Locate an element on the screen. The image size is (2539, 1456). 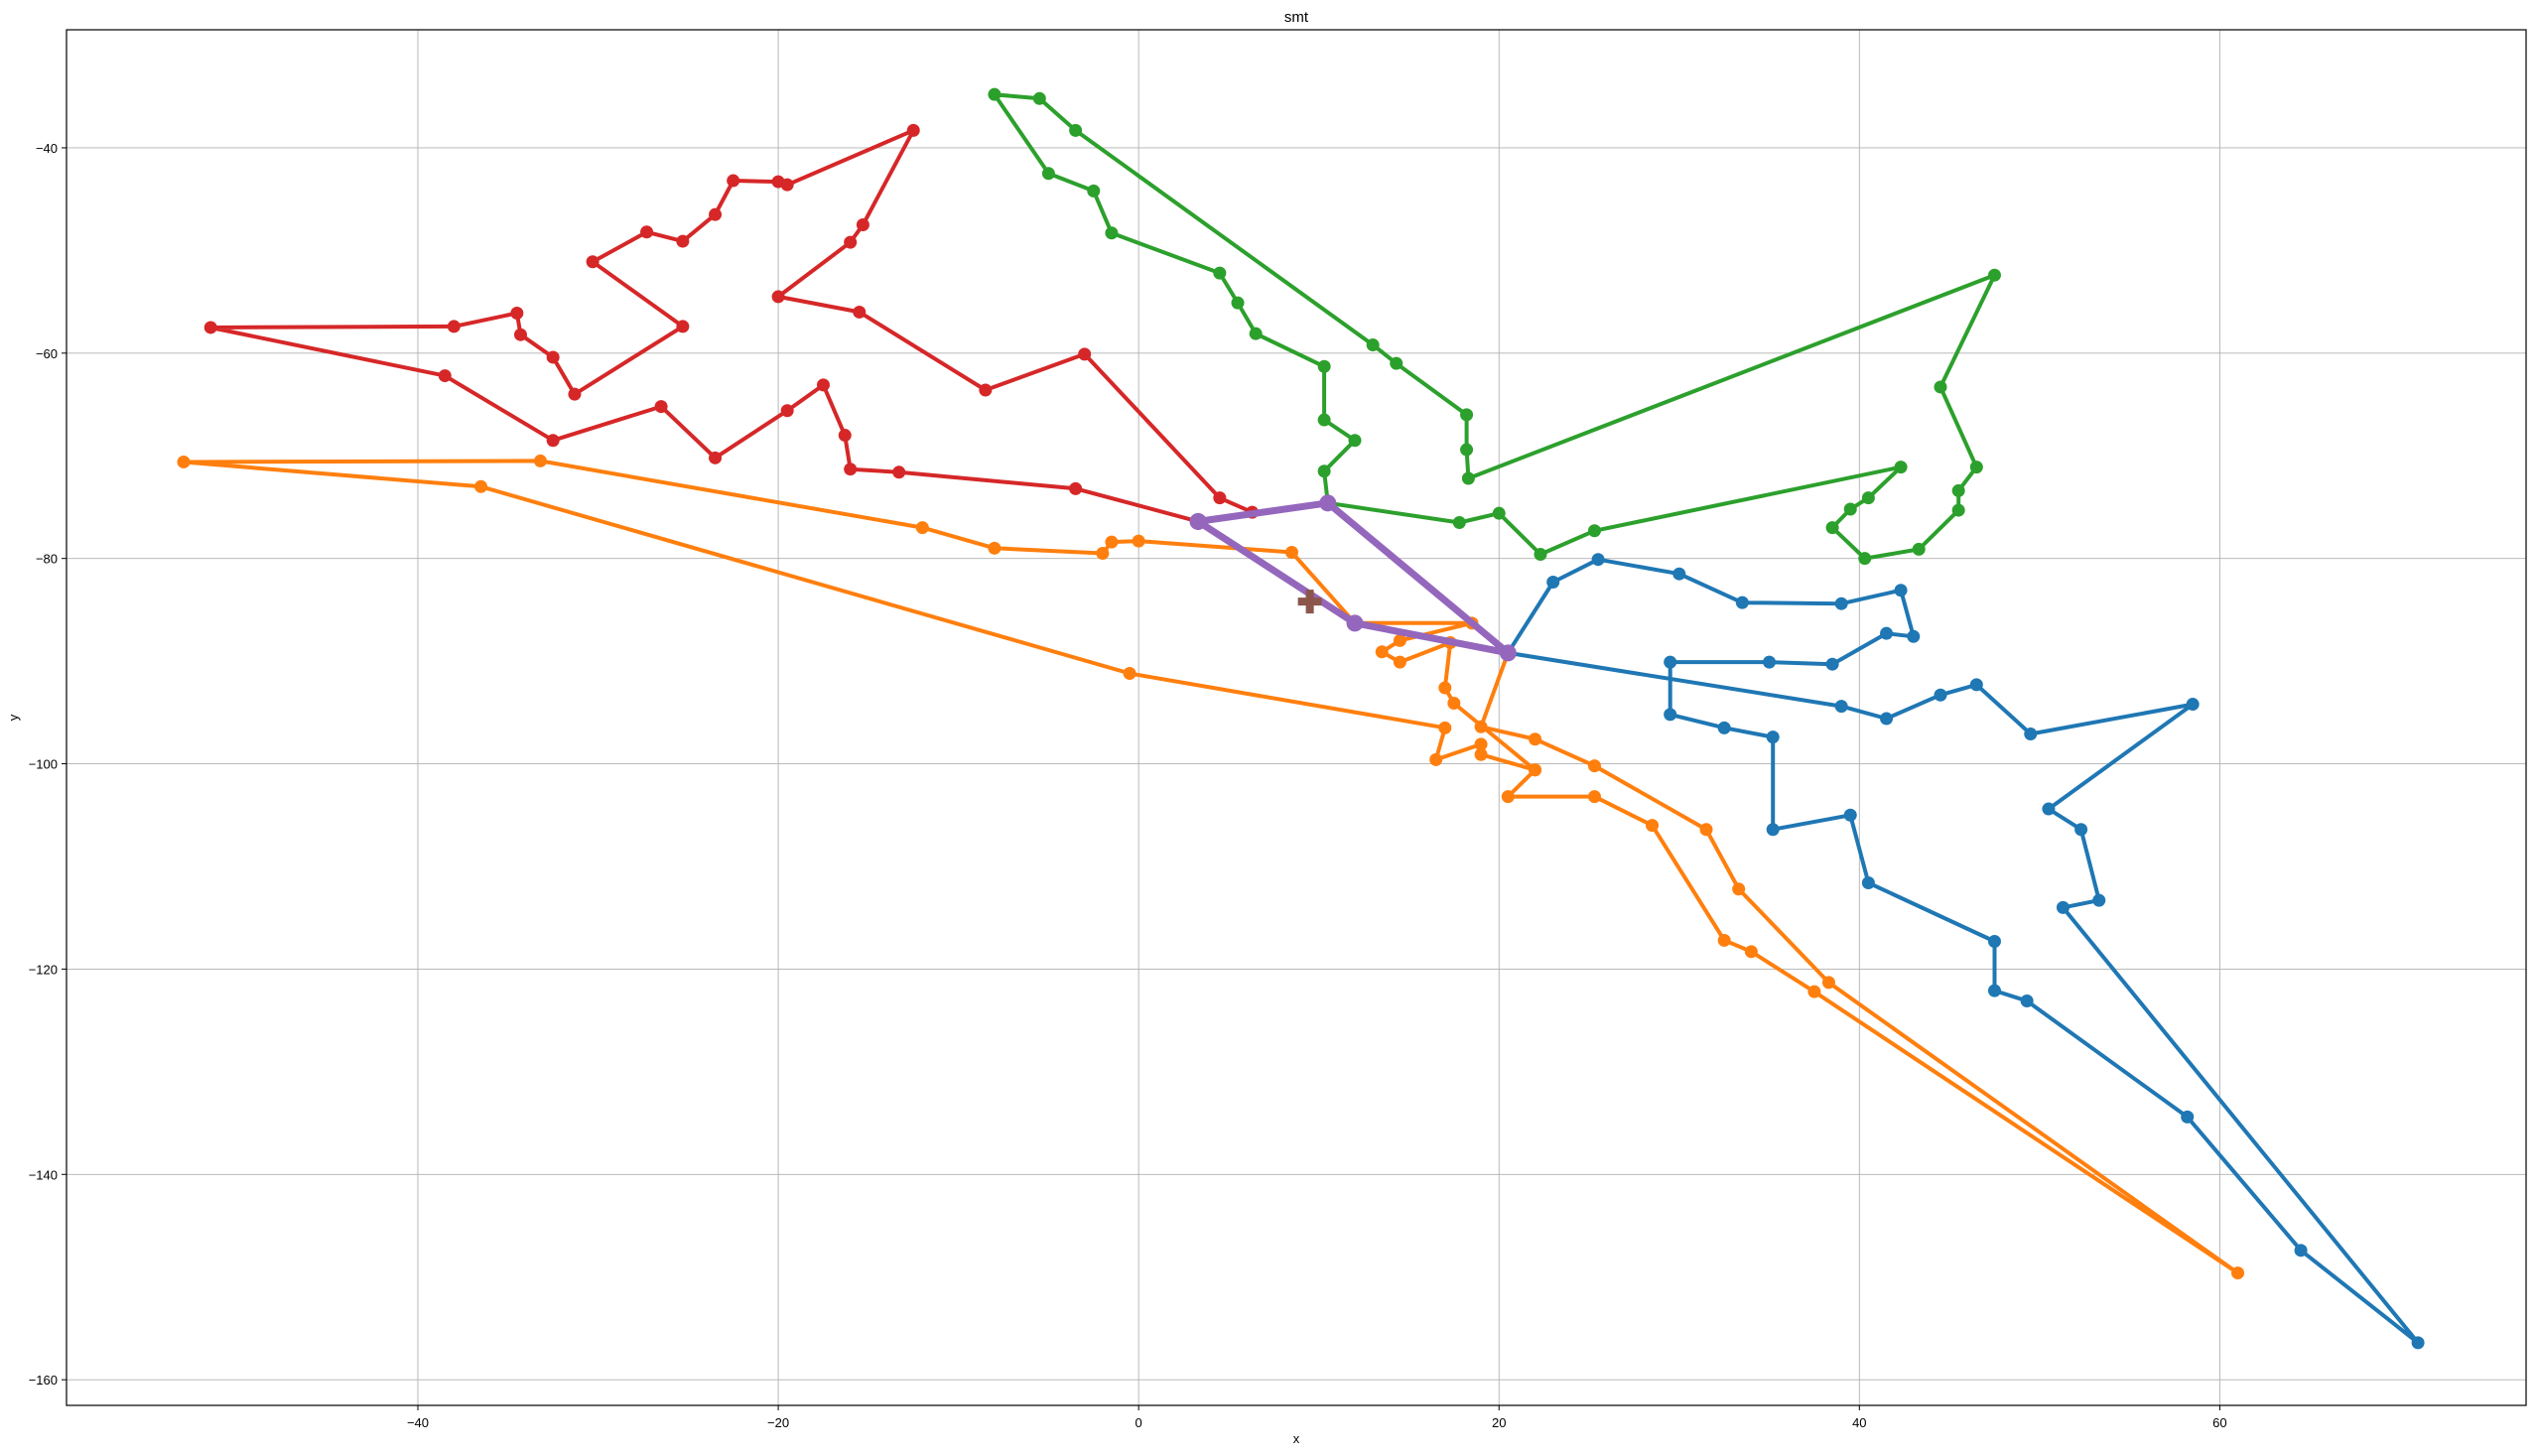
series-line is located at coordinates (1494, 326).